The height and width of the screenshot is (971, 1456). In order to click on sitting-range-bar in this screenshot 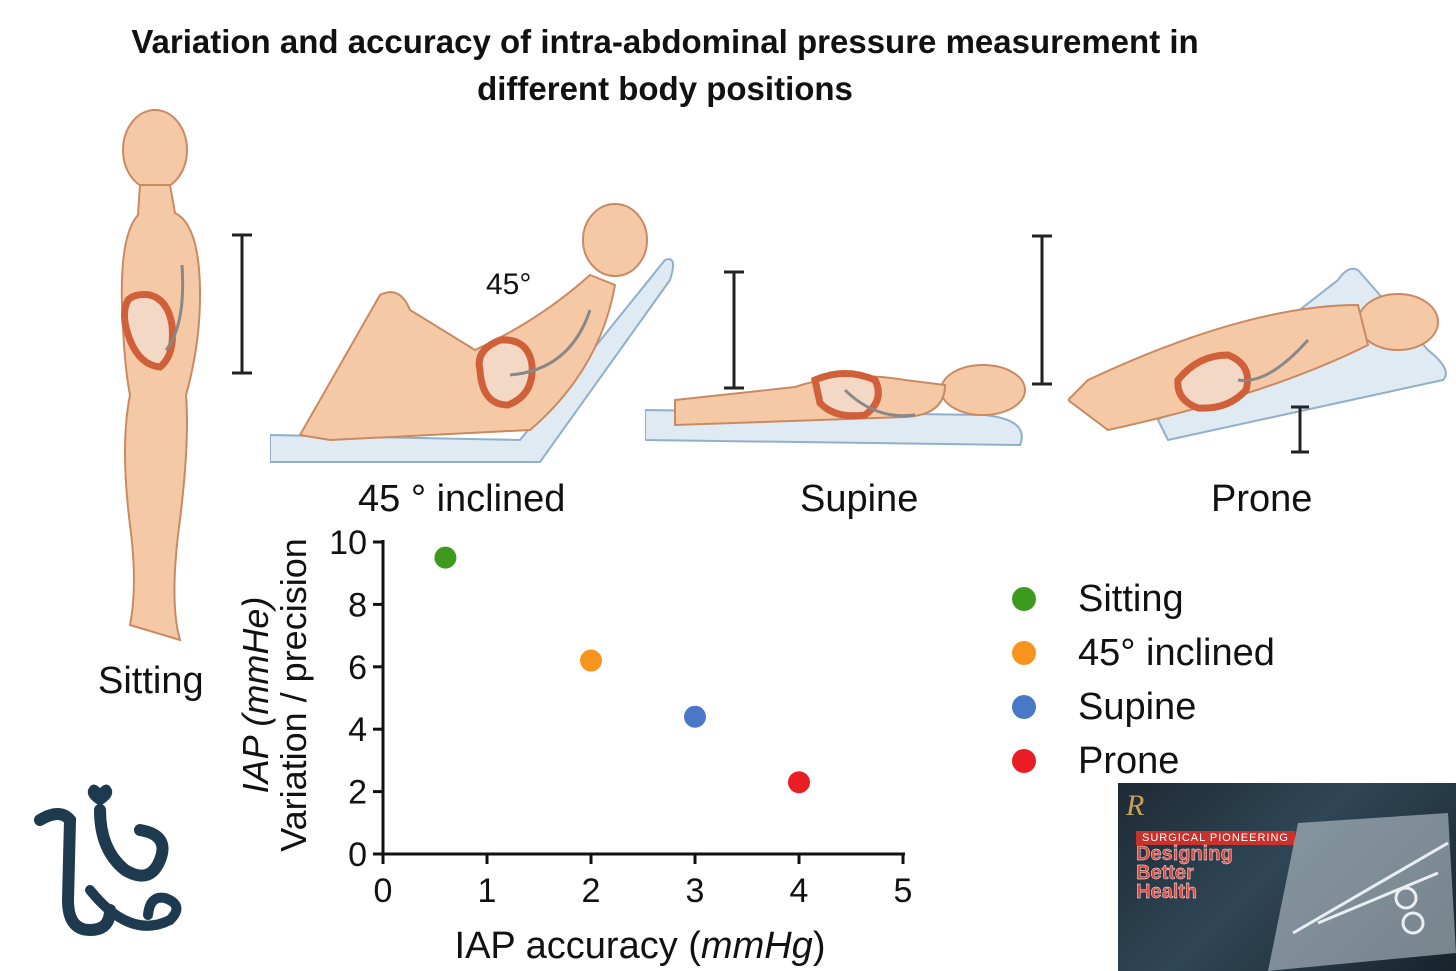, I will do `click(242, 304)`.